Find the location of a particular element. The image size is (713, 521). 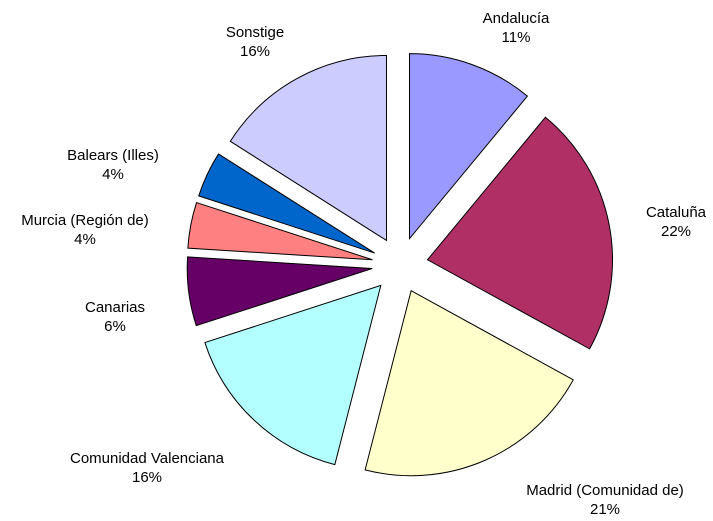

slice-value-label: 11% is located at coordinates (516, 37).